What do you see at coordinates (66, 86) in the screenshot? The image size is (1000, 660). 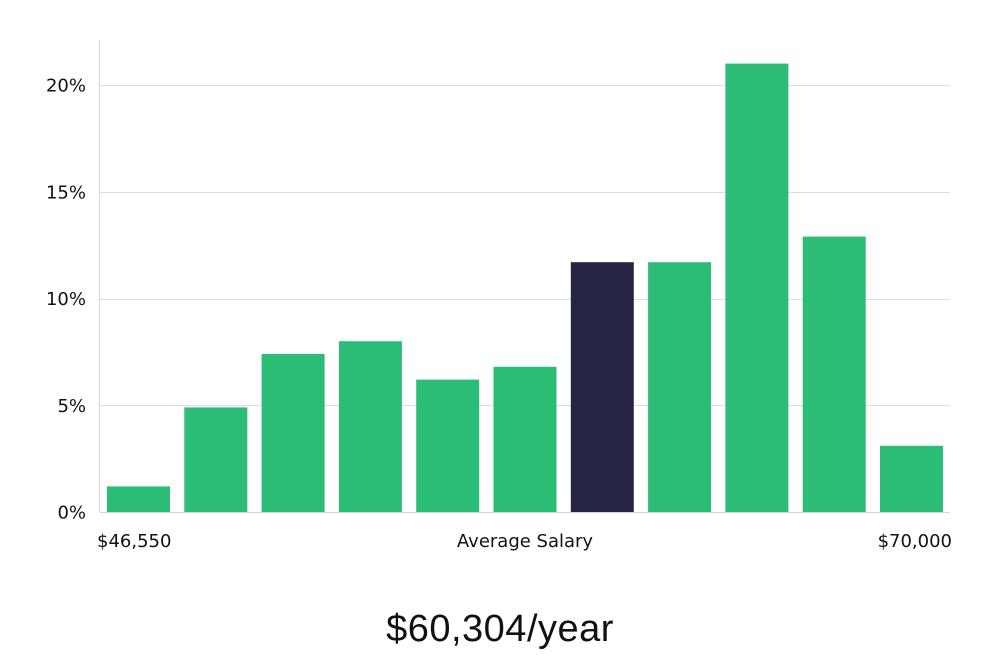 I see `y-tick-label: 20%` at bounding box center [66, 86].